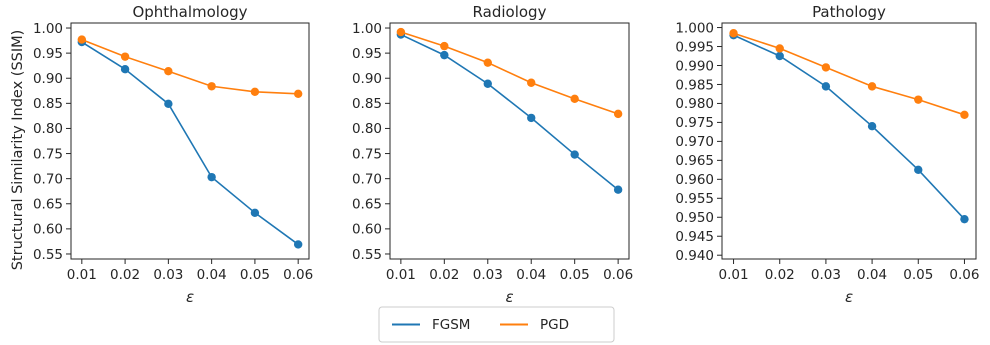 The height and width of the screenshot is (345, 990). I want to click on panel-title-pathology: Pathology, so click(849, 12).